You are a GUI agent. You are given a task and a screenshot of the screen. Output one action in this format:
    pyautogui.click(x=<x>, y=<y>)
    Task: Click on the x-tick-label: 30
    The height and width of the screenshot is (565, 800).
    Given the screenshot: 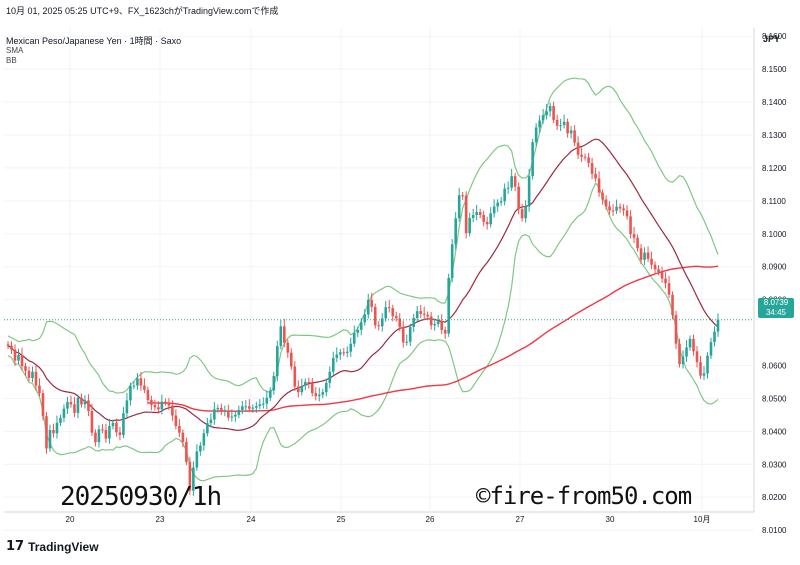 What is the action you would take?
    pyautogui.click(x=610, y=519)
    